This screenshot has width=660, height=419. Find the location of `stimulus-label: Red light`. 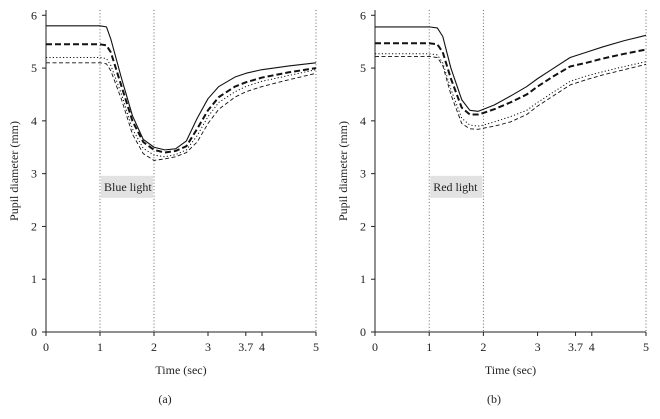

stimulus-label: Red light is located at coordinates (455, 187).